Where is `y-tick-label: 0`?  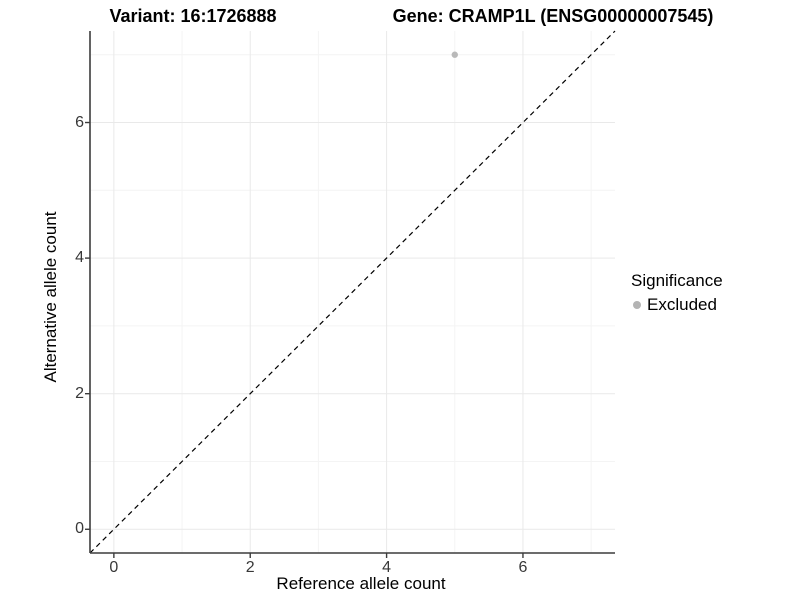 y-tick-label: 0 is located at coordinates (79, 529).